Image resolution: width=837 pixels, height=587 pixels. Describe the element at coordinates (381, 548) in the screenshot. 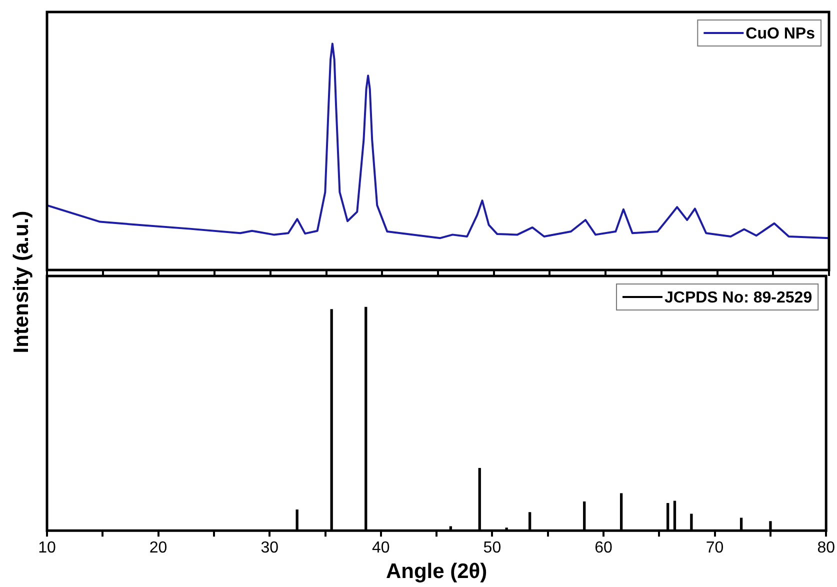

I see `x-tick-label: 40` at that location.